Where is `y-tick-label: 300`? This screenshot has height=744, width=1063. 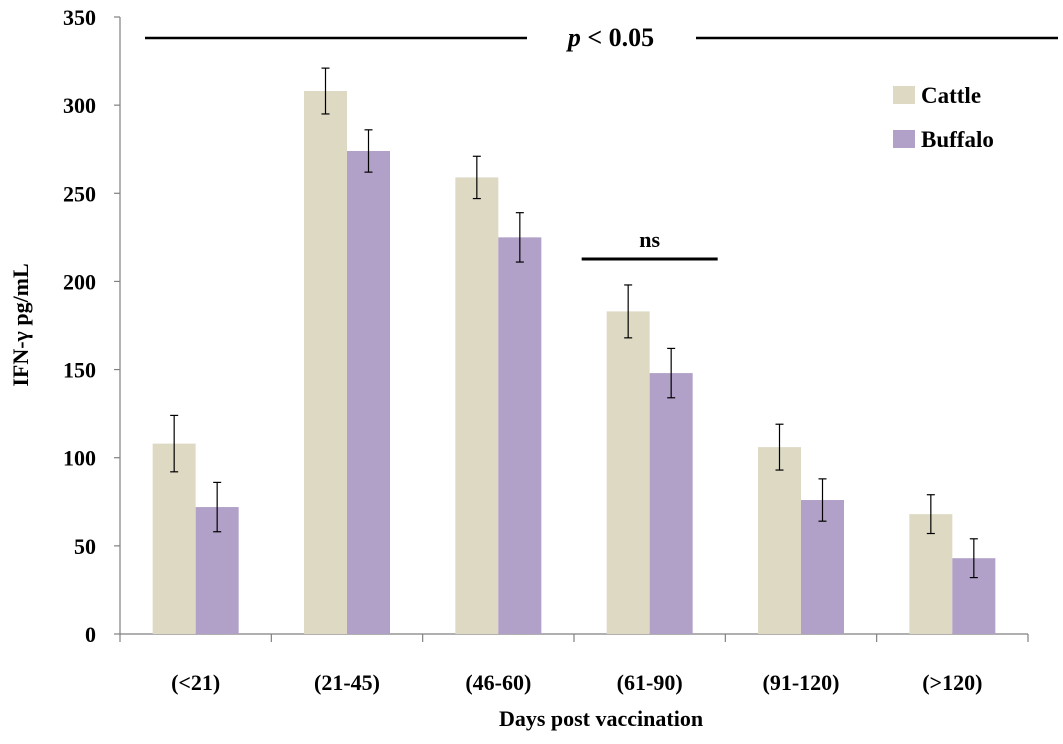 y-tick-label: 300 is located at coordinates (79, 105).